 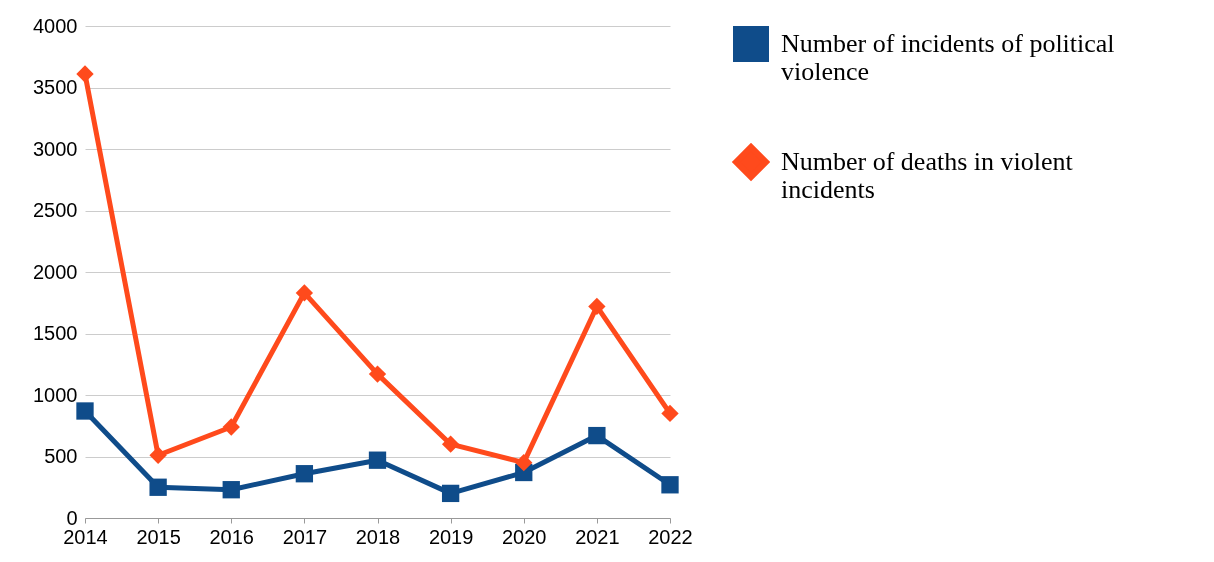 I want to click on legend-label: Number of deaths in violent incidents, so click(x=927, y=175).